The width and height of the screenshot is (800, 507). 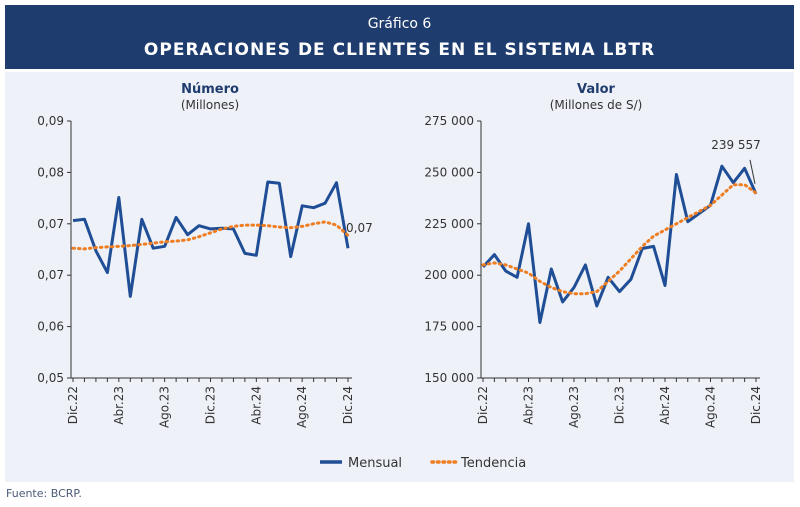 I want to click on chart-title: Número, so click(x=210, y=89).